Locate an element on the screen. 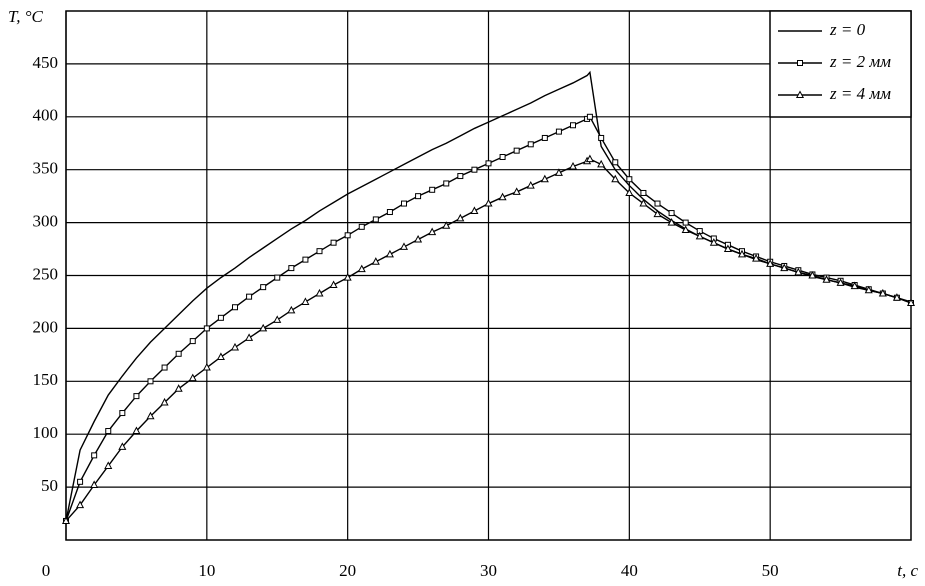 This screenshot has width=925, height=586. x-tick-label: 0 is located at coordinates (46, 570).